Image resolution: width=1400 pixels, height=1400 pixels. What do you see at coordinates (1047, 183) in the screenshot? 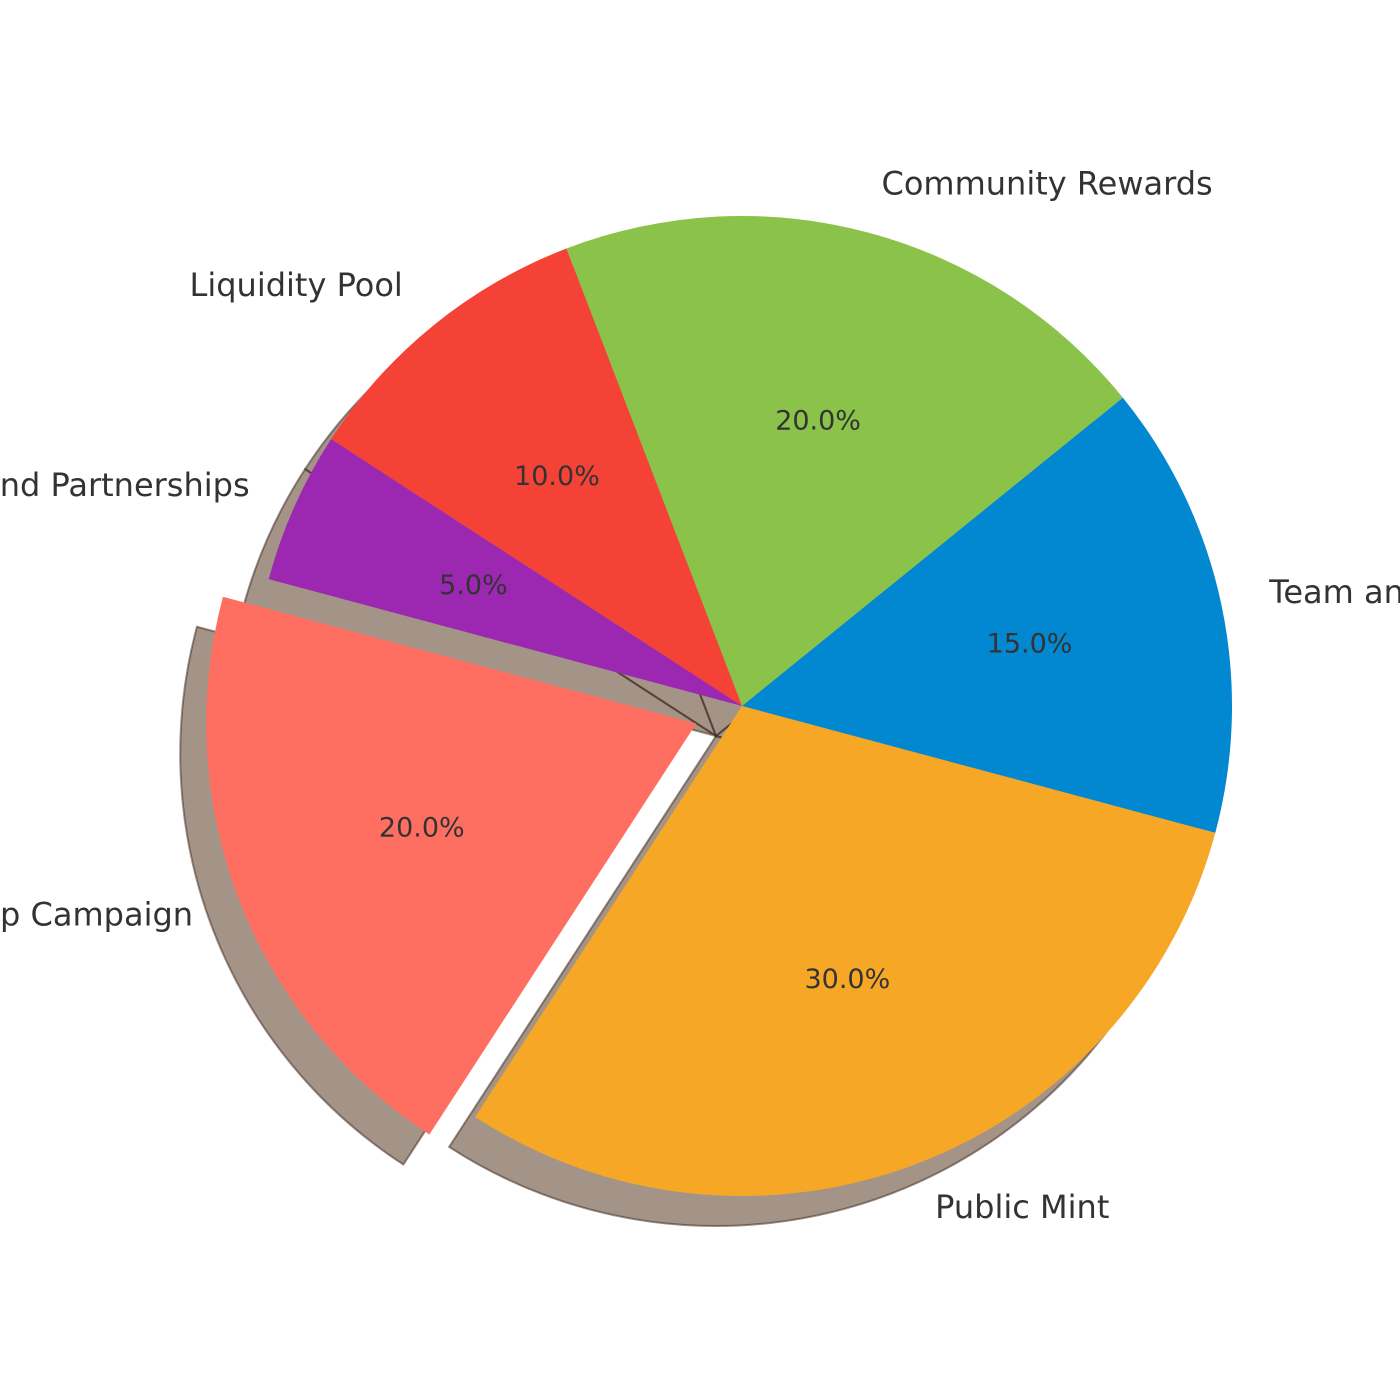
I see `slice-label-community-rewards: Community Rewards` at bounding box center [1047, 183].